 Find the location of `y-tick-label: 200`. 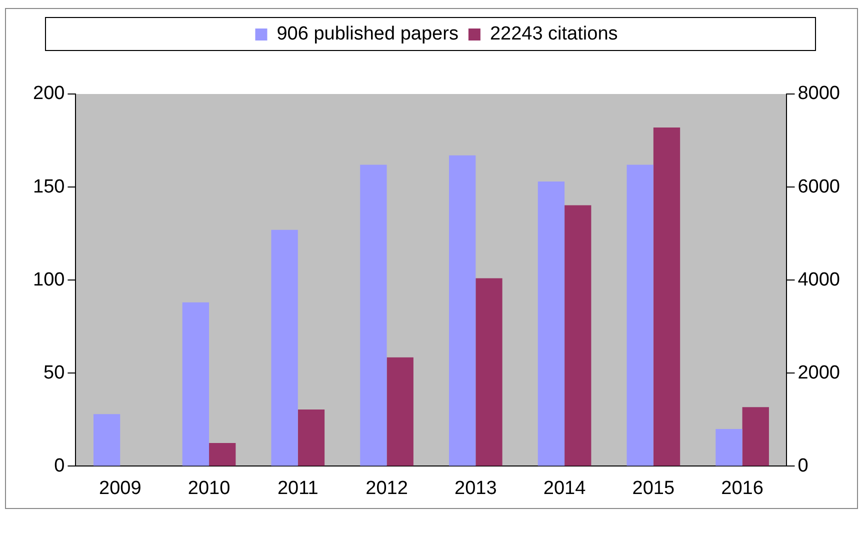

y-tick-label: 200 is located at coordinates (49, 93).